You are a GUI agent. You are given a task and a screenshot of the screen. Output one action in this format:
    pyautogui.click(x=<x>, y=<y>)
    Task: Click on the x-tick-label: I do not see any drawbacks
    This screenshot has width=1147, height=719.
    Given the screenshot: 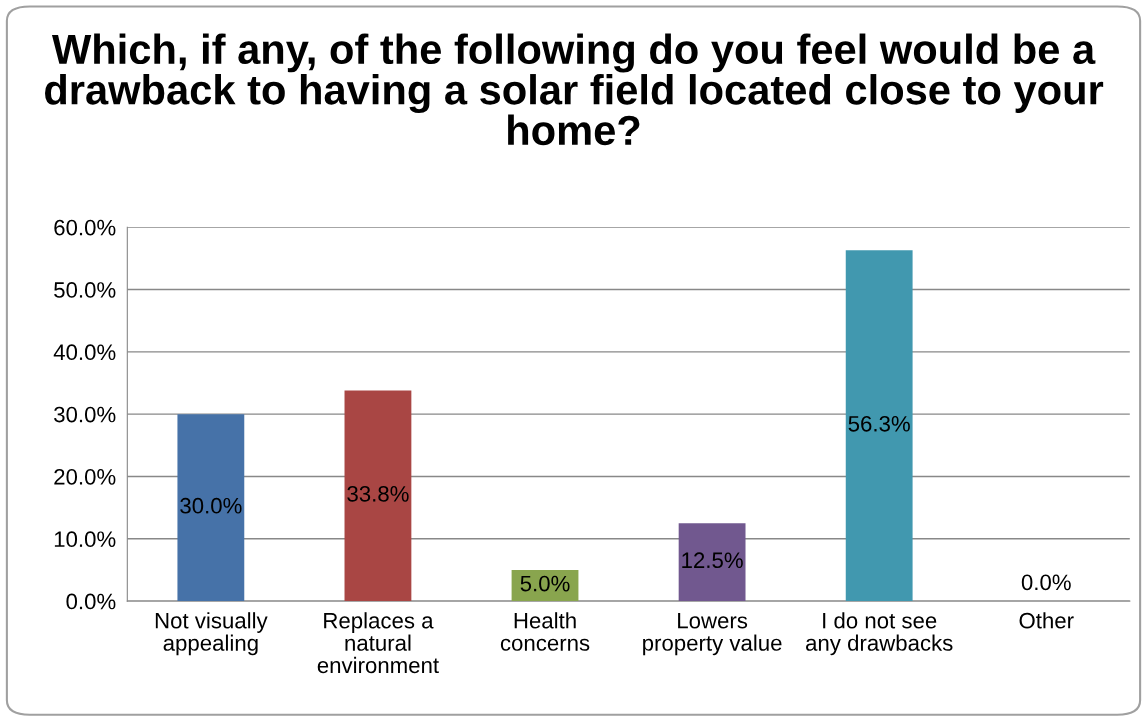 What is the action you would take?
    pyautogui.click(x=879, y=634)
    